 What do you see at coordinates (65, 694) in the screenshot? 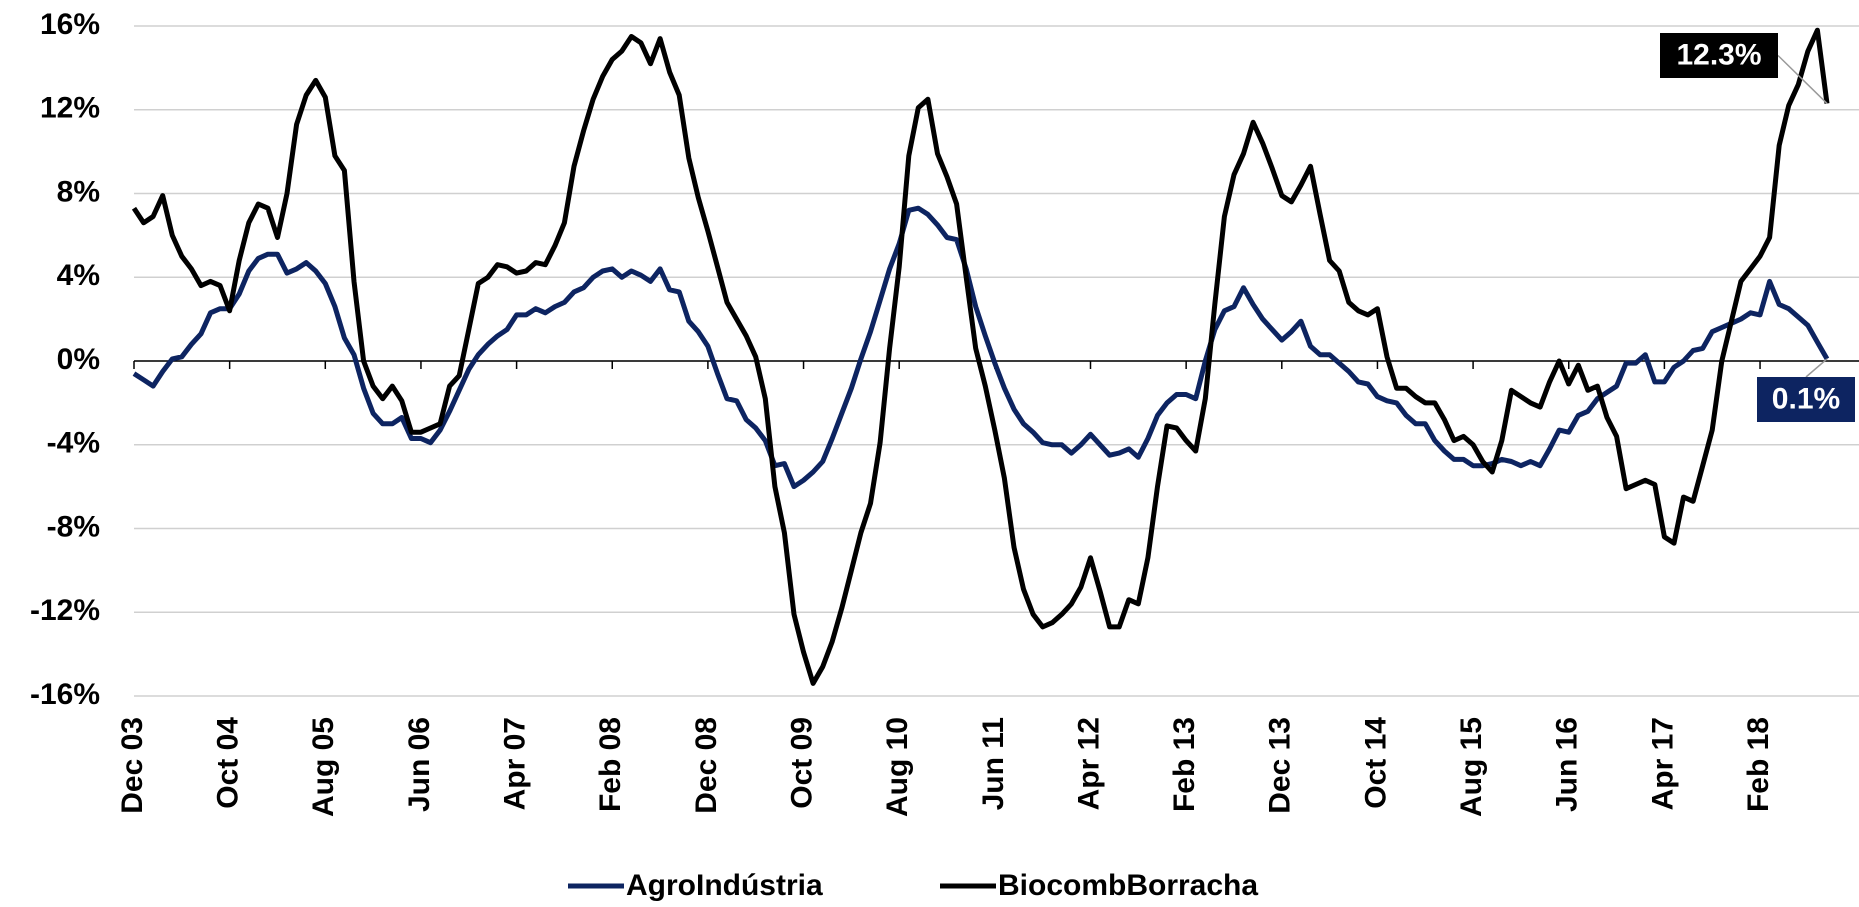
I see `y-tick-label: -16%` at bounding box center [65, 694].